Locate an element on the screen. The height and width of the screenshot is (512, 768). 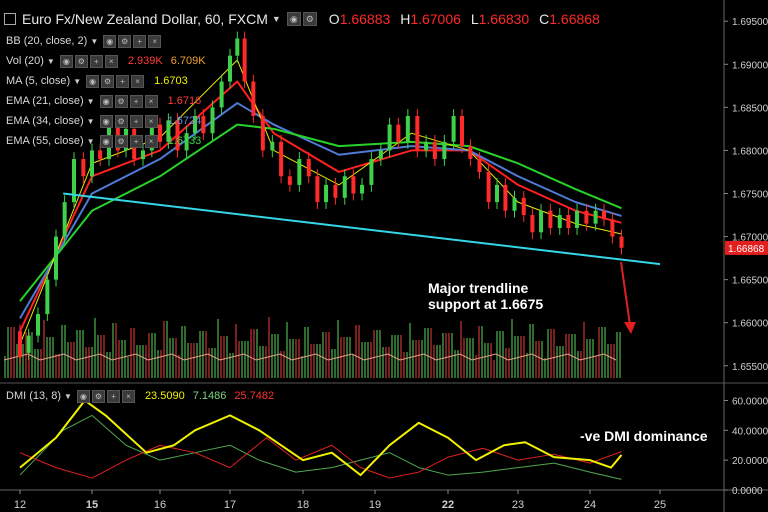
indicator-name: MA (5, close) is located at coordinates (38, 81).